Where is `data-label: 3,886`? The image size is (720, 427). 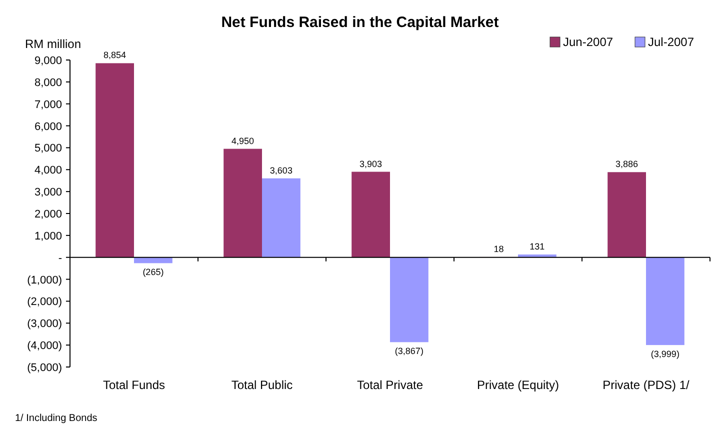 data-label: 3,886 is located at coordinates (627, 164).